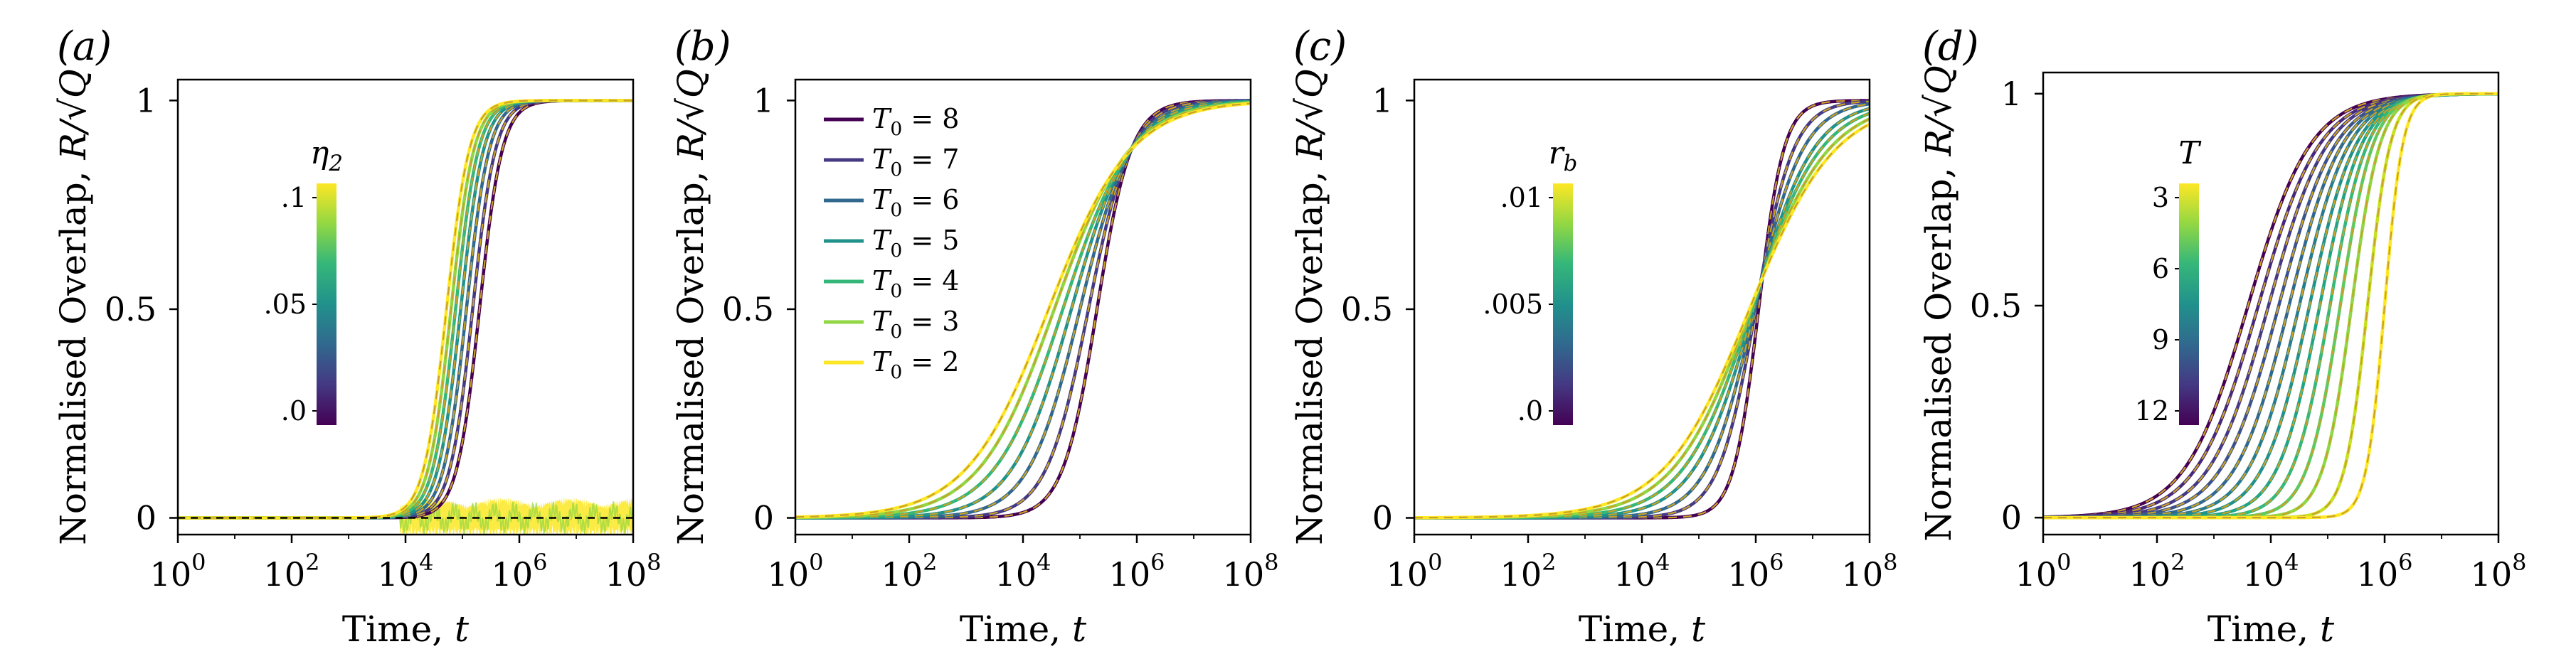 The image size is (2576, 654). What do you see at coordinates (1528, 571) in the screenshot?
I see `x-tick-label-c-1: 10²` at bounding box center [1528, 571].